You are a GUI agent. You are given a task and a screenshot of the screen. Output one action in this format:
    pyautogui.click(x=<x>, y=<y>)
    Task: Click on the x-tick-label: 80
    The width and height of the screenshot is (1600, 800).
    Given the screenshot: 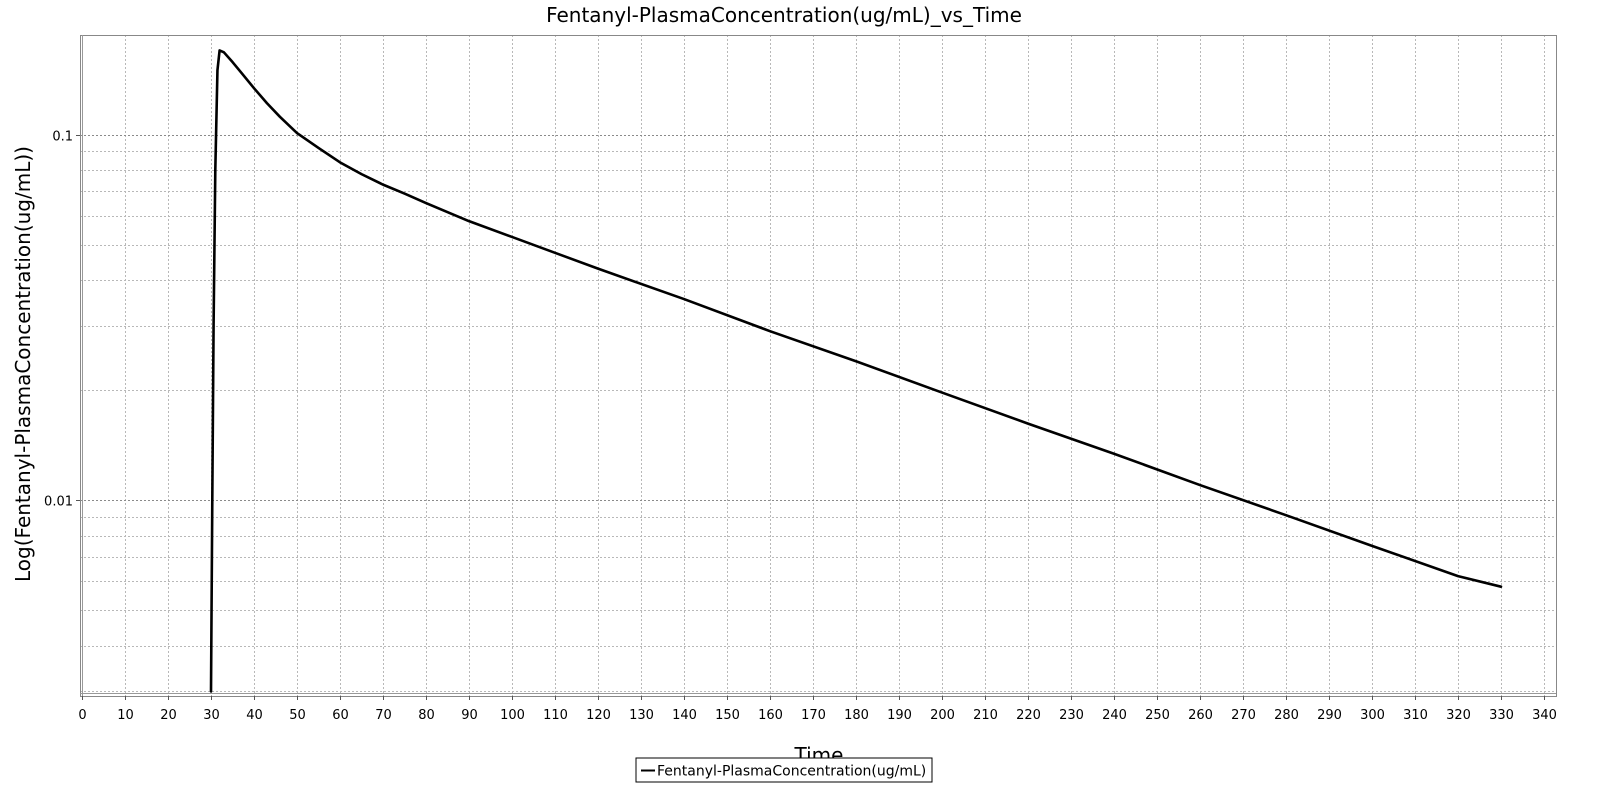 What is the action you would take?
    pyautogui.click(x=426, y=715)
    